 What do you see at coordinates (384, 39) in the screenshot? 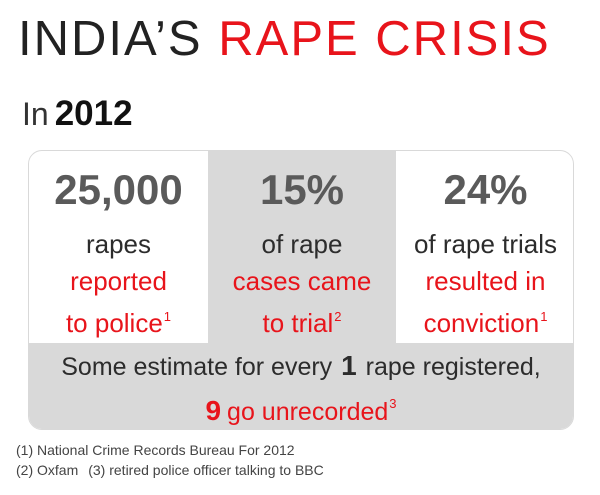
I see `title-accent: RAPE CRISIS` at bounding box center [384, 39].